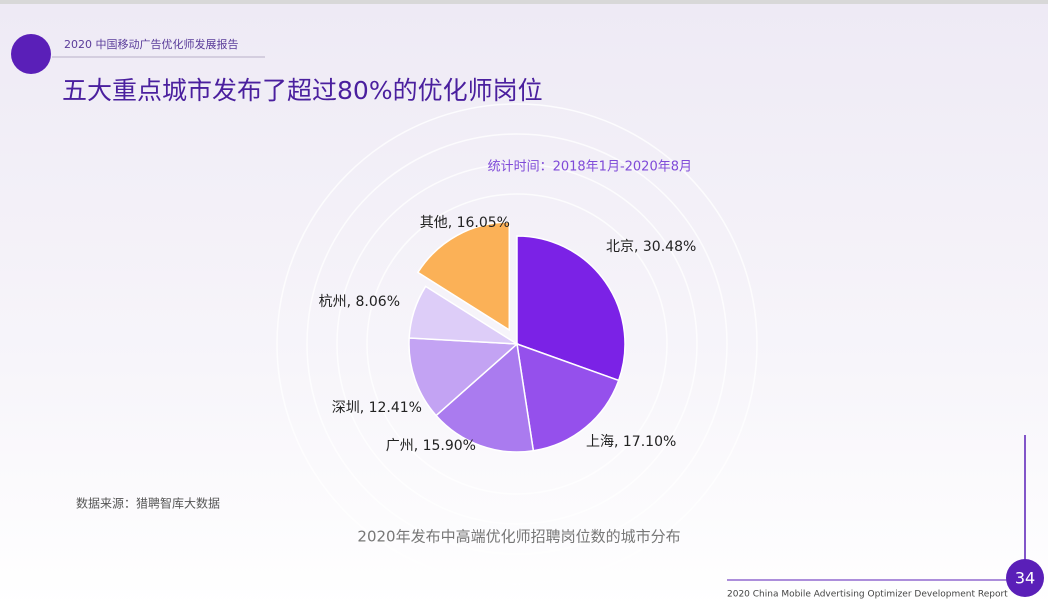 This screenshot has width=1048, height=612. Describe the element at coordinates (31, 54) in the screenshot. I see `header-dot` at that location.